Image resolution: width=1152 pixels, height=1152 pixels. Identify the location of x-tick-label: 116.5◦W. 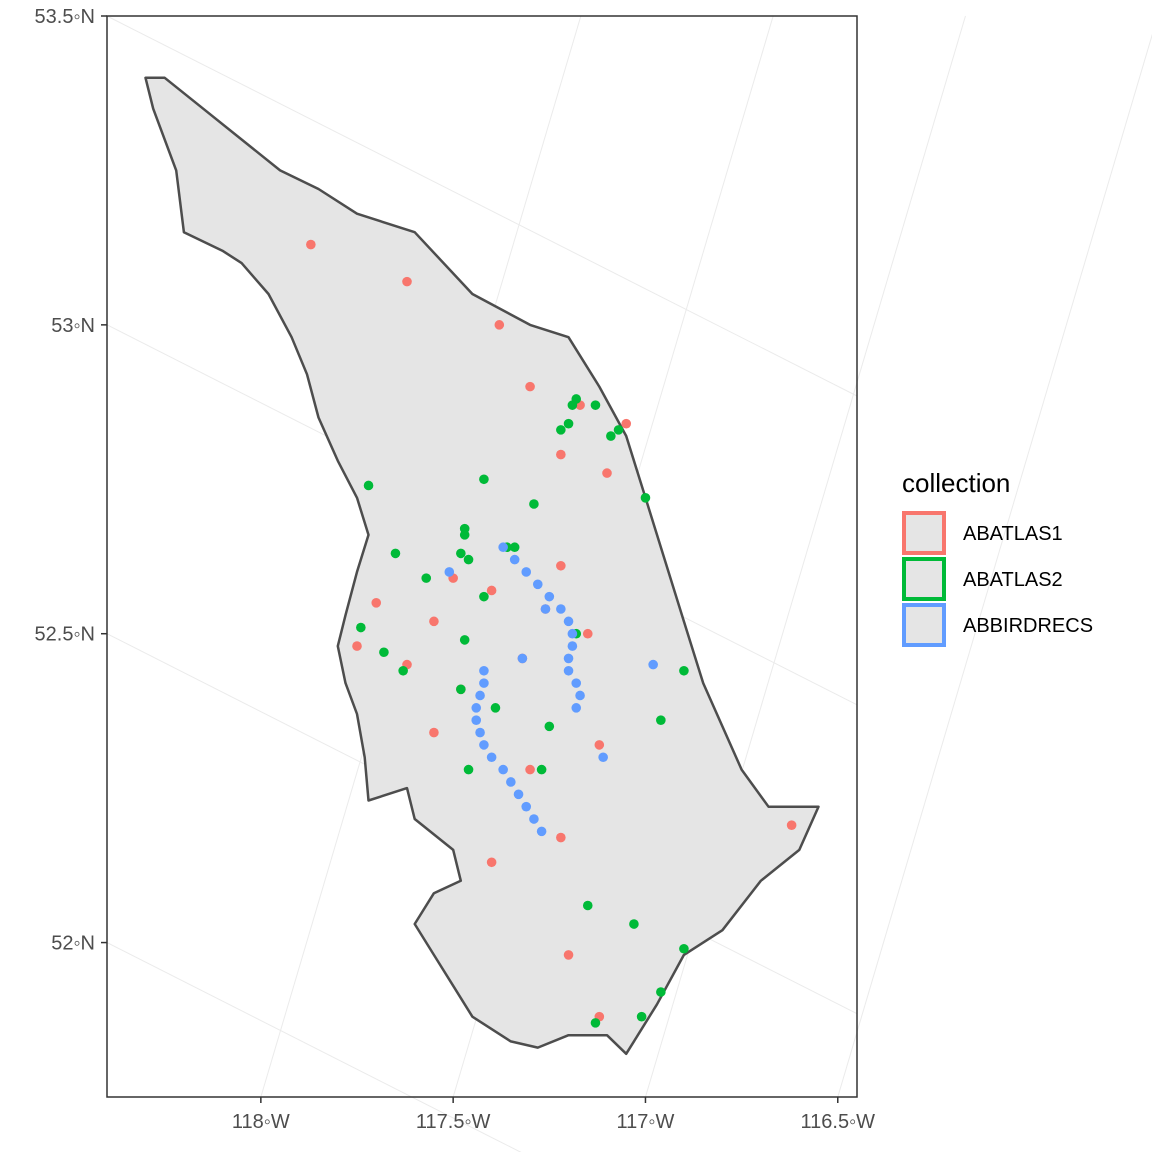
(838, 1122).